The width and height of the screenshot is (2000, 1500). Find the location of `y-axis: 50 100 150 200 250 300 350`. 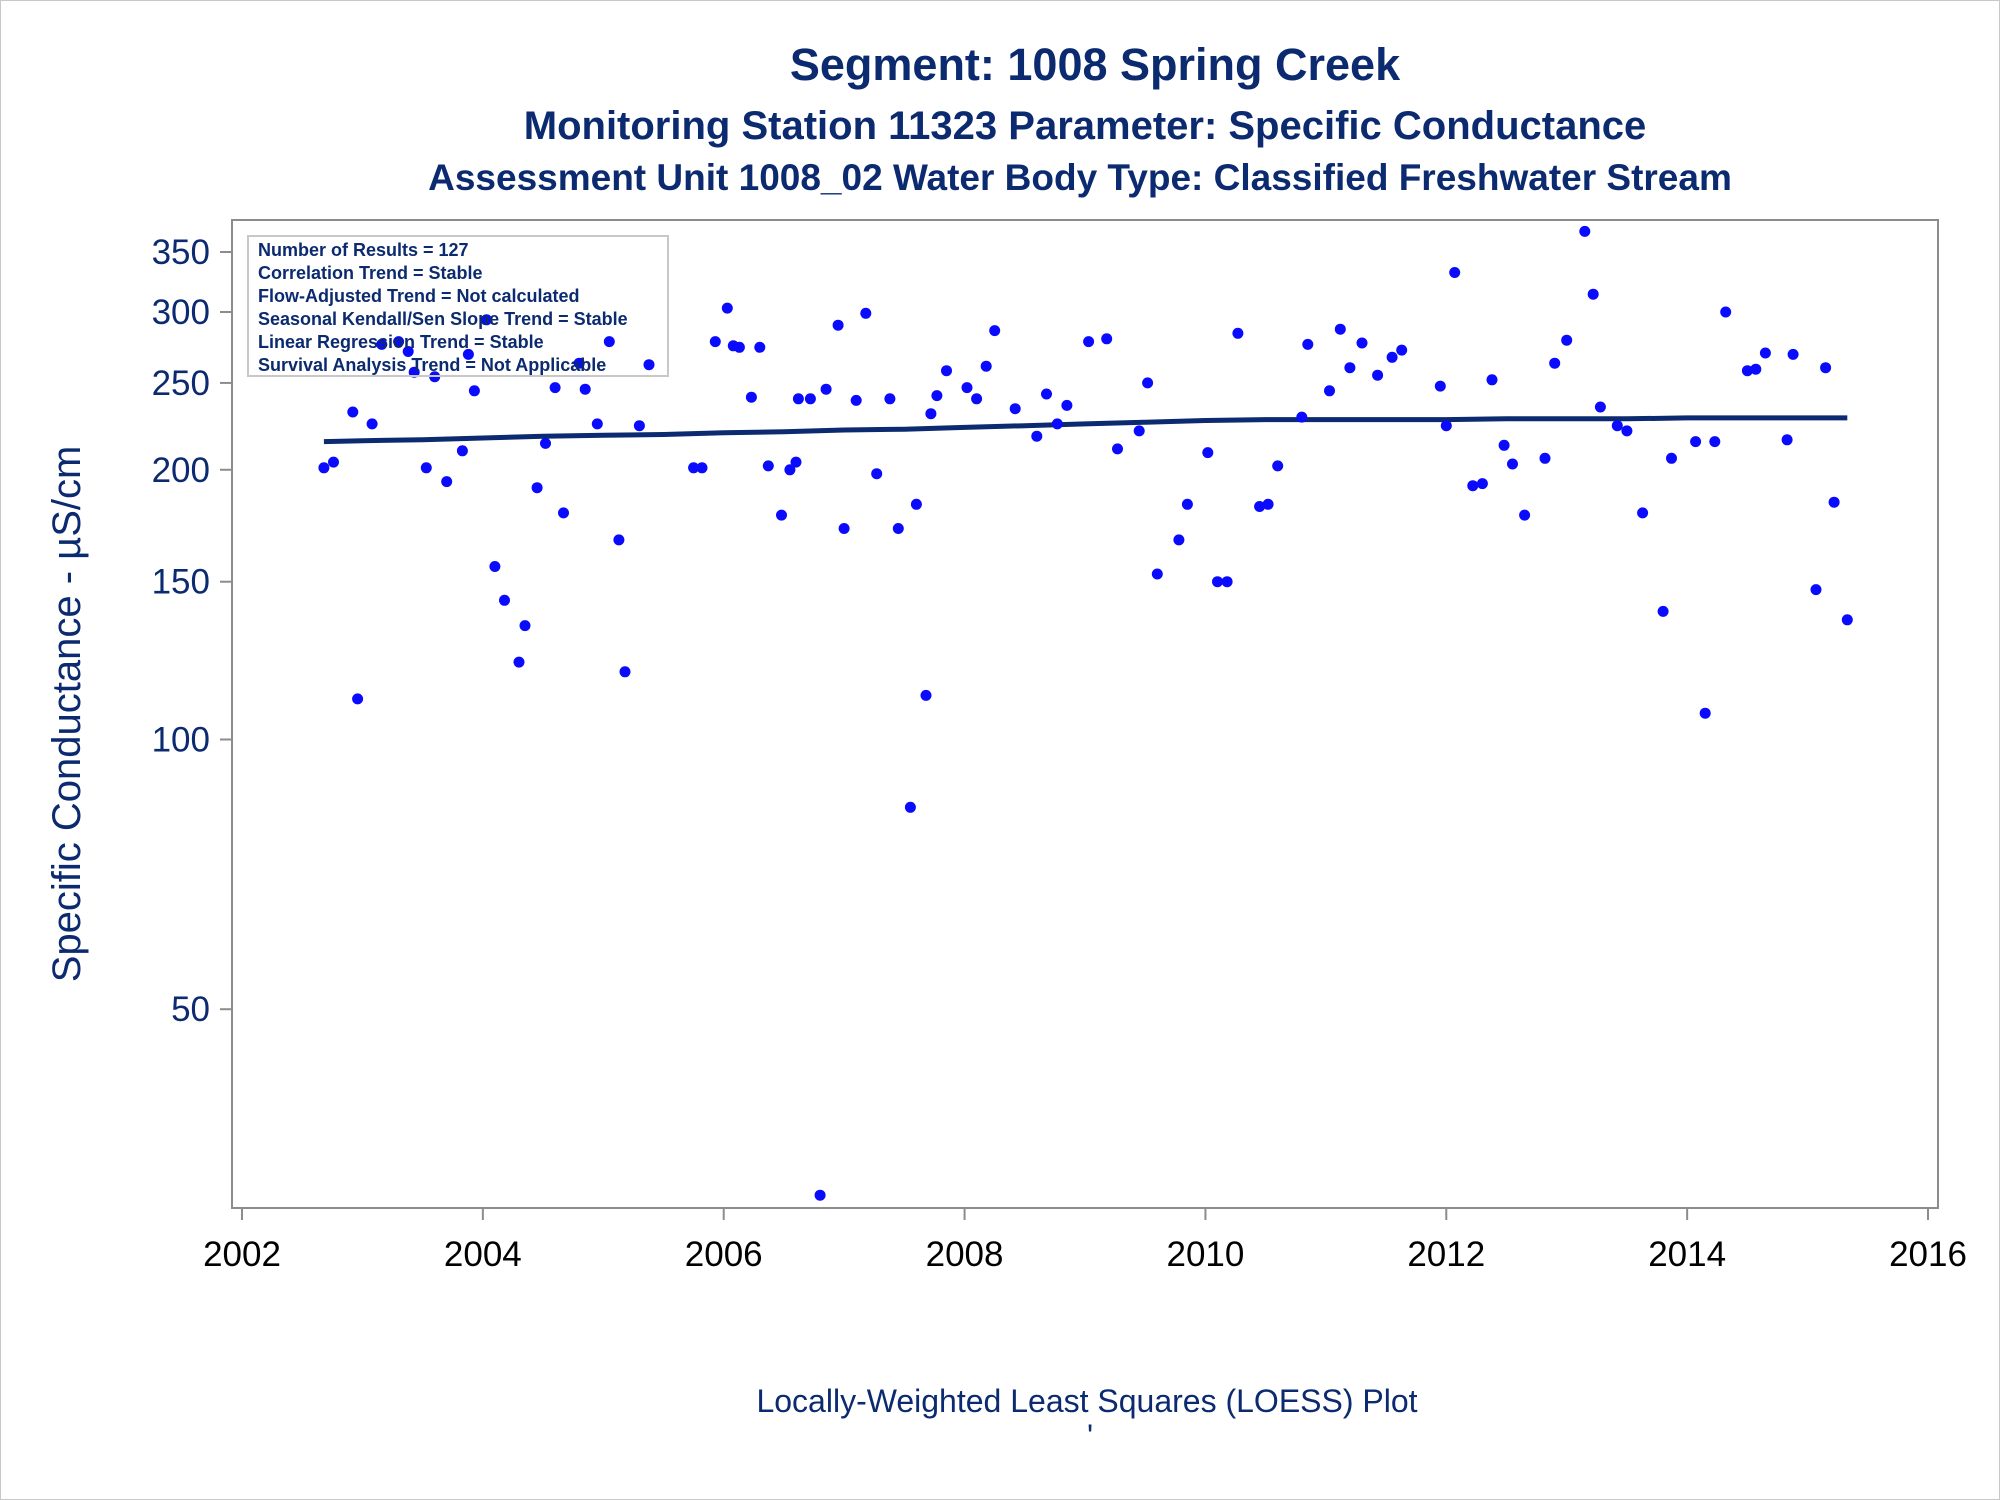

y-axis: 50 100 150 200 250 300 350 is located at coordinates (192, 631).